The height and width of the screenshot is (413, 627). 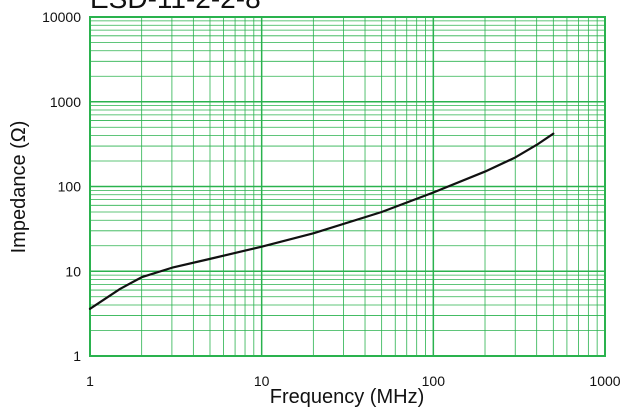 What do you see at coordinates (262, 381) in the screenshot?
I see `x-tick-label: 10` at bounding box center [262, 381].